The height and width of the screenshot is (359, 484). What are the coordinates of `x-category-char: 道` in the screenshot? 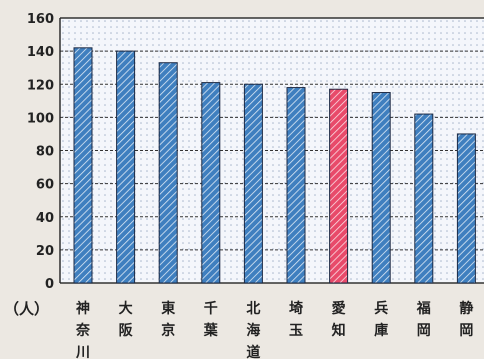 It's located at (253, 351).